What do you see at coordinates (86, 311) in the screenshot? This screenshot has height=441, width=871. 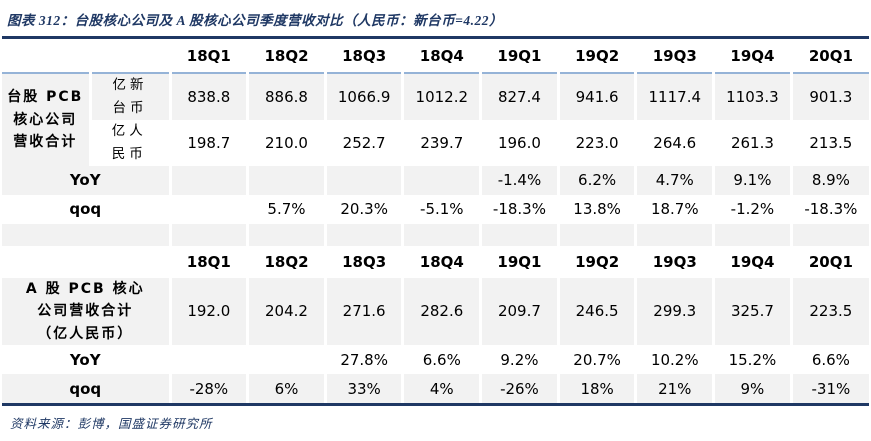 I see `table2-row-label: A 股 PCB 核心 公司营收合计 （亿人民币）` at bounding box center [86, 311].